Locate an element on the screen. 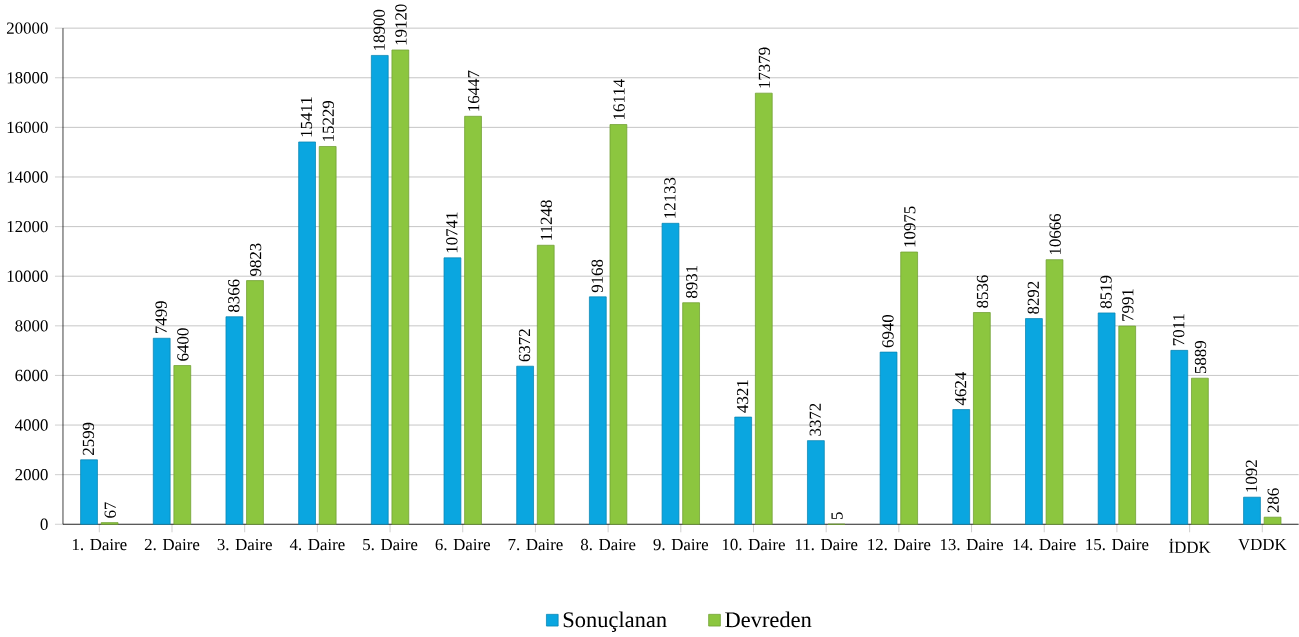  x-tick-label: 12. Daire is located at coordinates (899, 544).